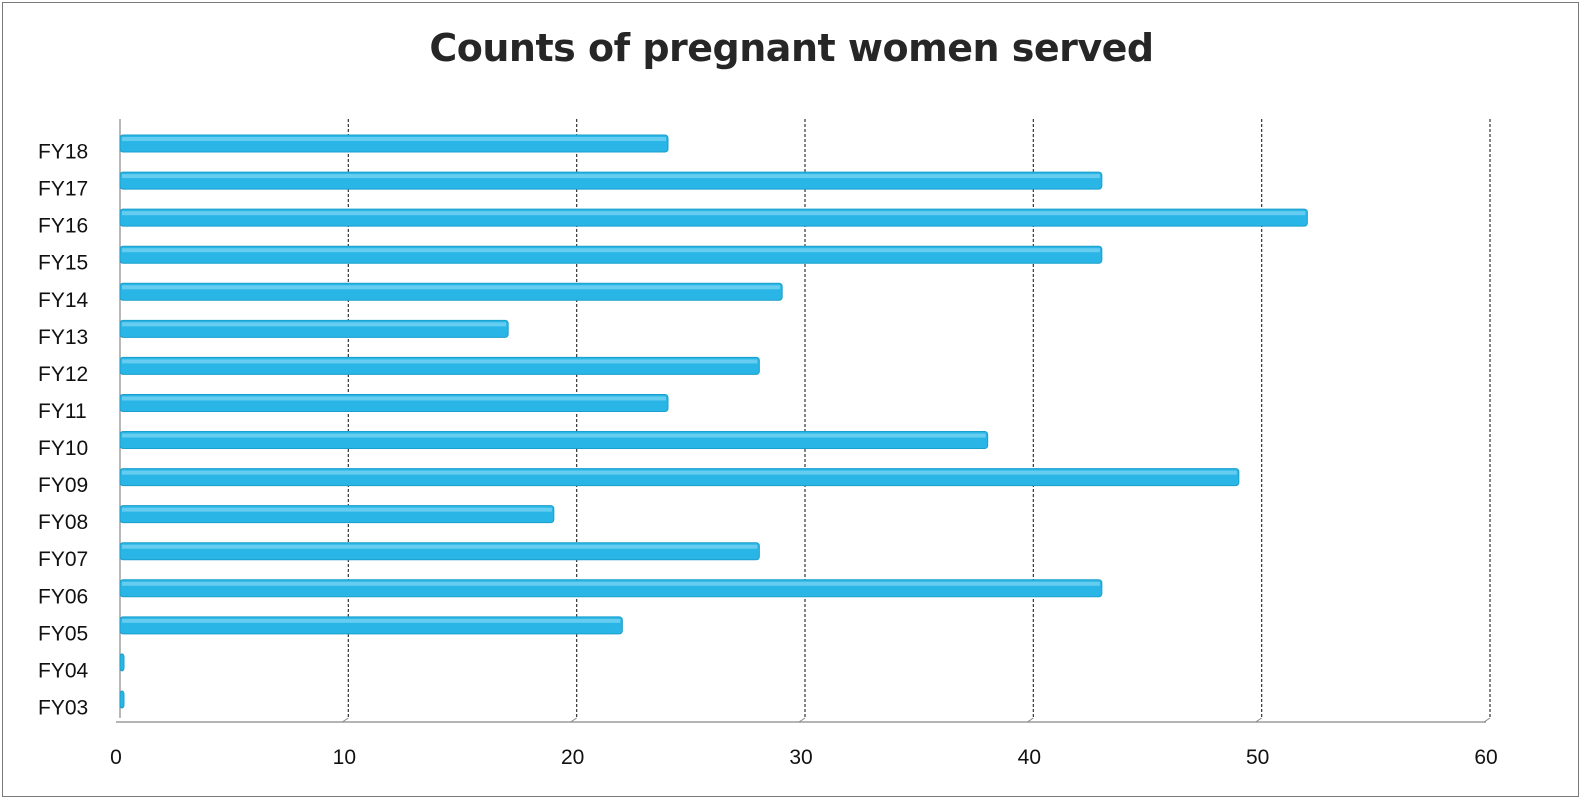  What do you see at coordinates (116, 757) in the screenshot?
I see `x-tick-label: 0` at bounding box center [116, 757].